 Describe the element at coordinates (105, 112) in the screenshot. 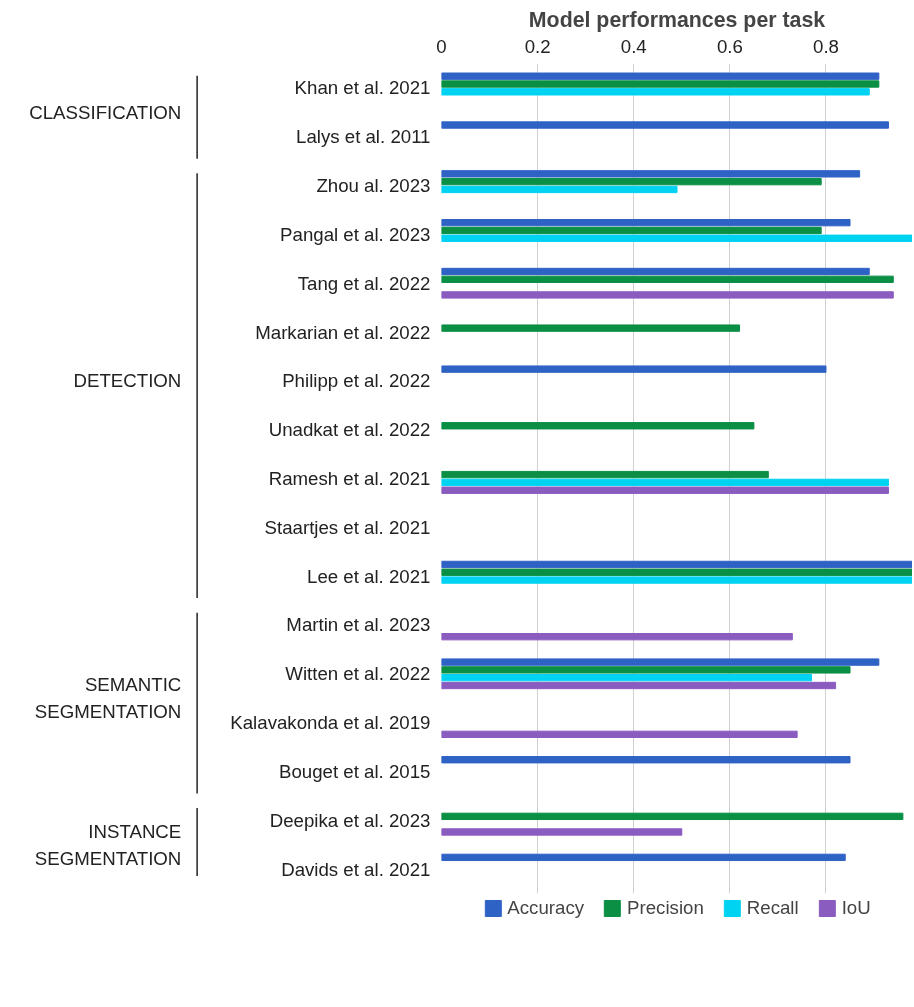

I see `text: CLASSIFICATION` at that location.